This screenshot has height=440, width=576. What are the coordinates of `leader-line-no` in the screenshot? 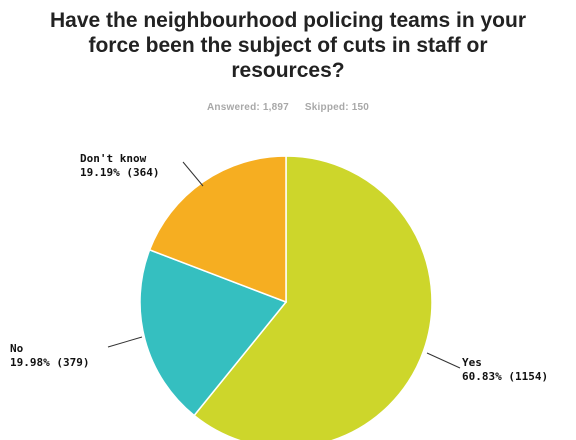 It's located at (125, 342).